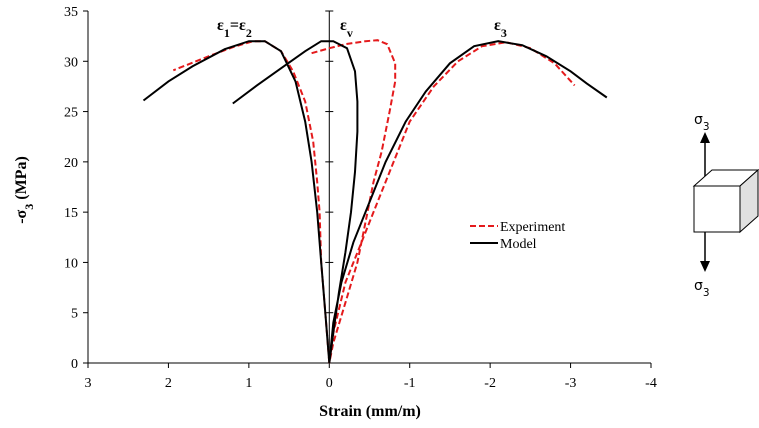 The width and height of the screenshot is (759, 428). I want to click on text-part: =, so click(234, 25).